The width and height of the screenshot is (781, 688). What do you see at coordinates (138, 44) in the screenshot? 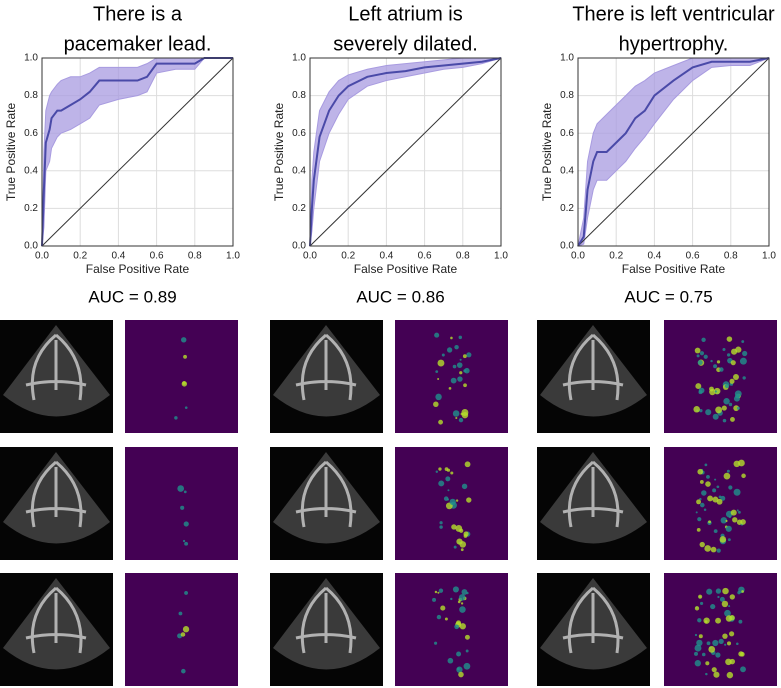
I see `chart-title: pacemaker lead.` at bounding box center [138, 44].